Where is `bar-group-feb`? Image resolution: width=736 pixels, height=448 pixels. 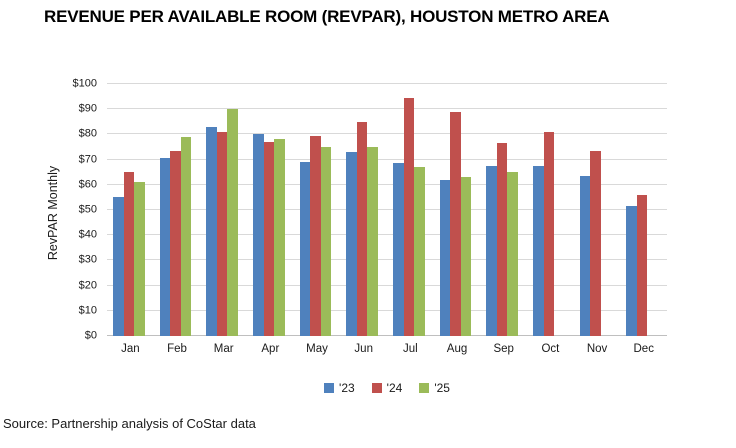
bar-group-feb is located at coordinates (177, 210).